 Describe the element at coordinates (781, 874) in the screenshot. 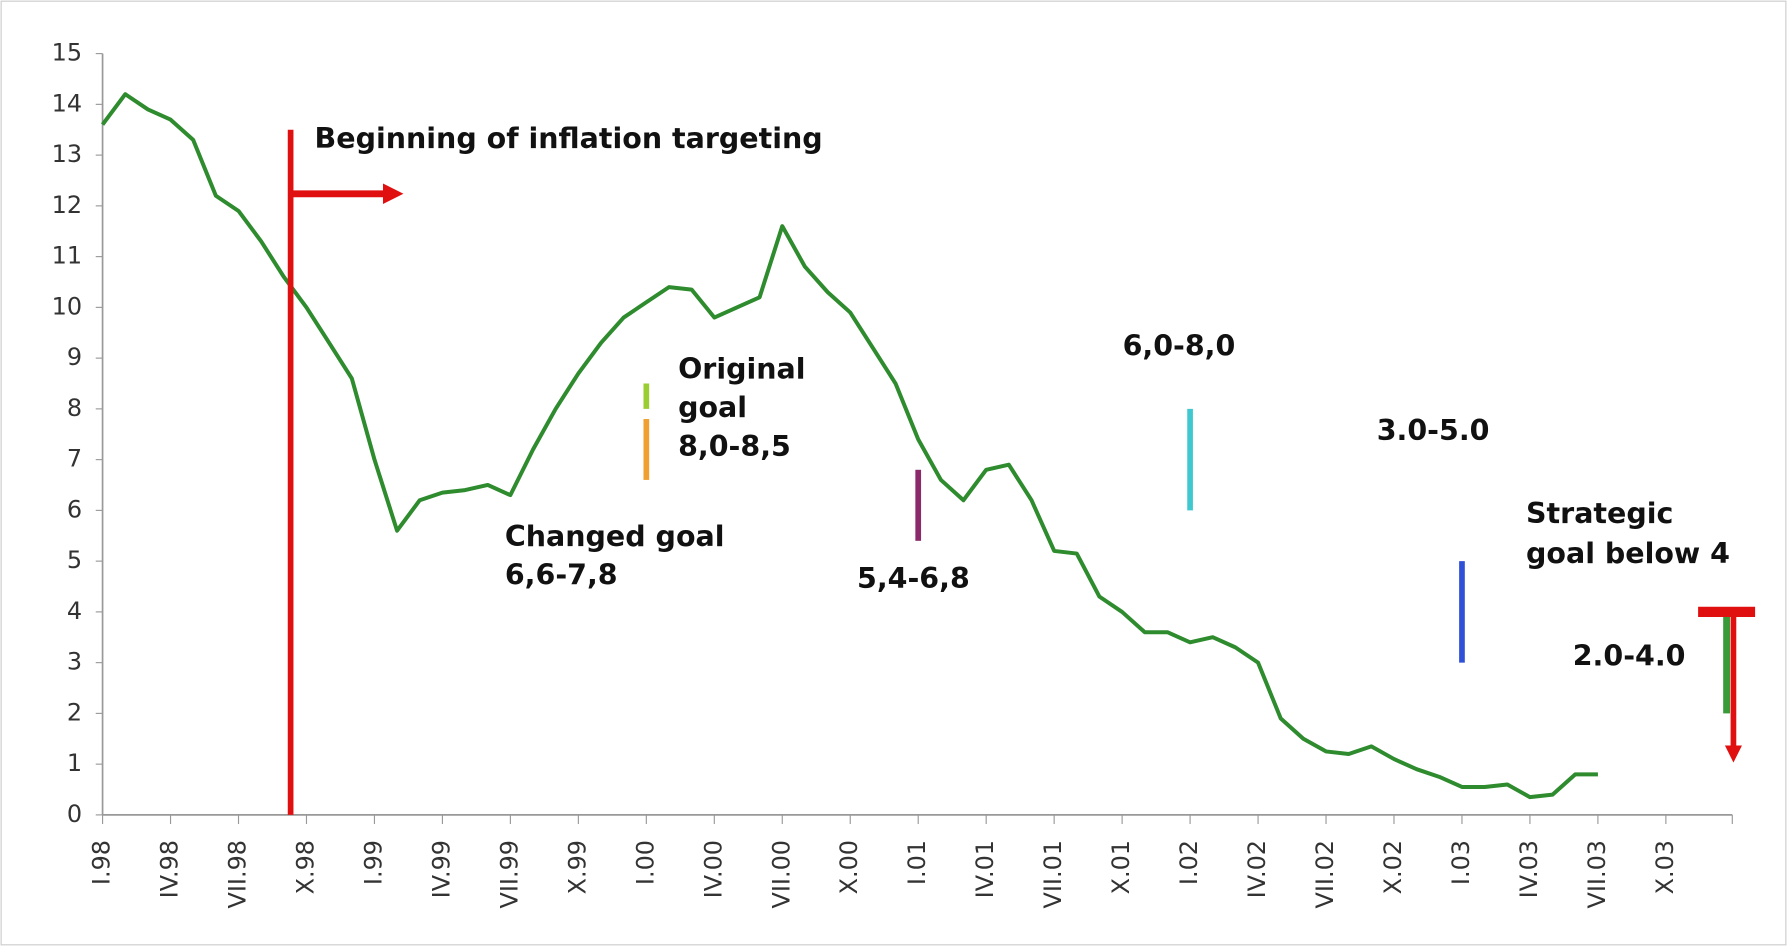

I see `x-tick-label: VII.00` at that location.